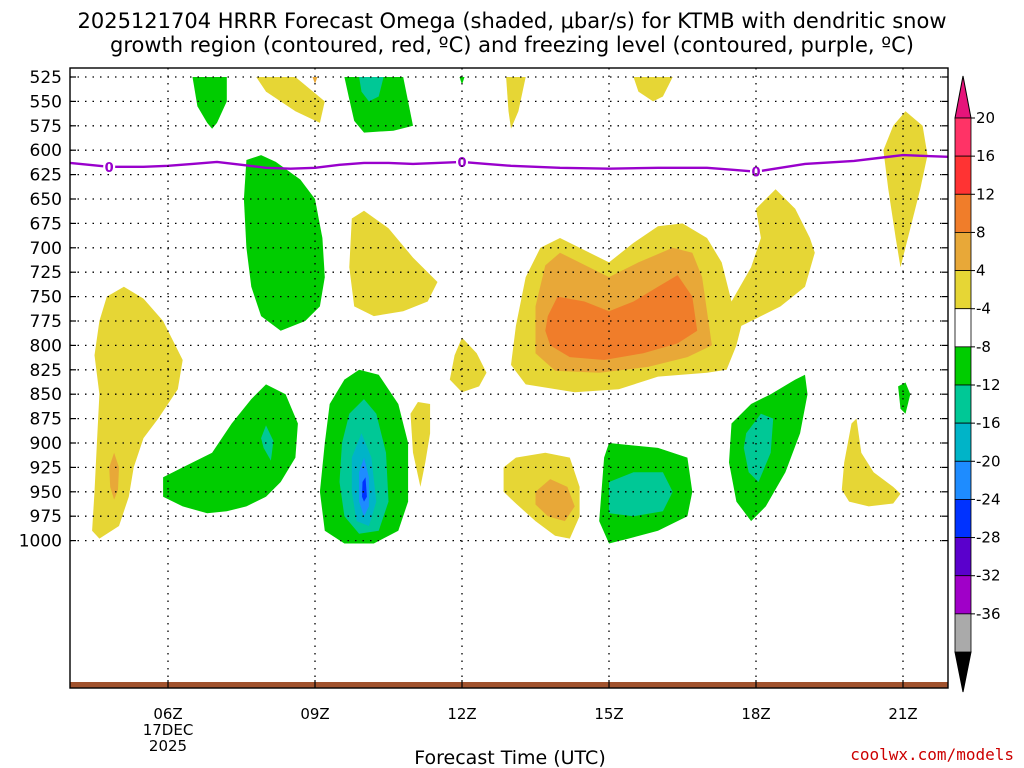 The image size is (1024, 768). What do you see at coordinates (167, 714) in the screenshot?
I see `x-tick-label-06Z: 06Z` at bounding box center [167, 714].